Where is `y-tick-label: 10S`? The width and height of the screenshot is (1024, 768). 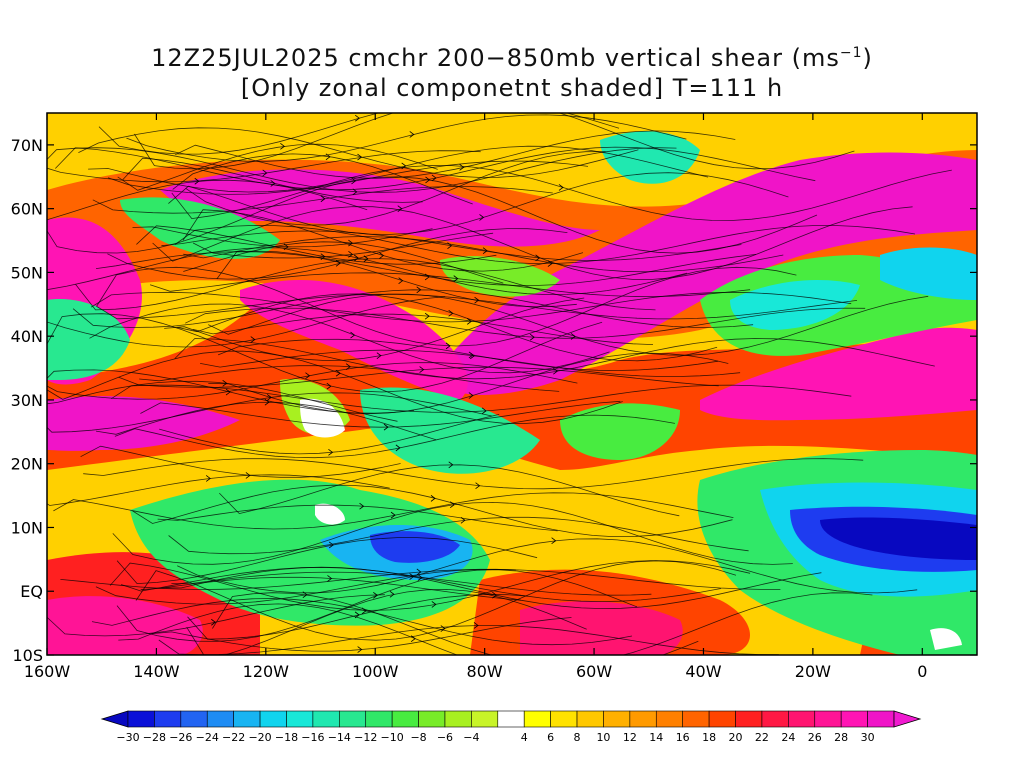 y-tick-label: 10S is located at coordinates (27, 655).